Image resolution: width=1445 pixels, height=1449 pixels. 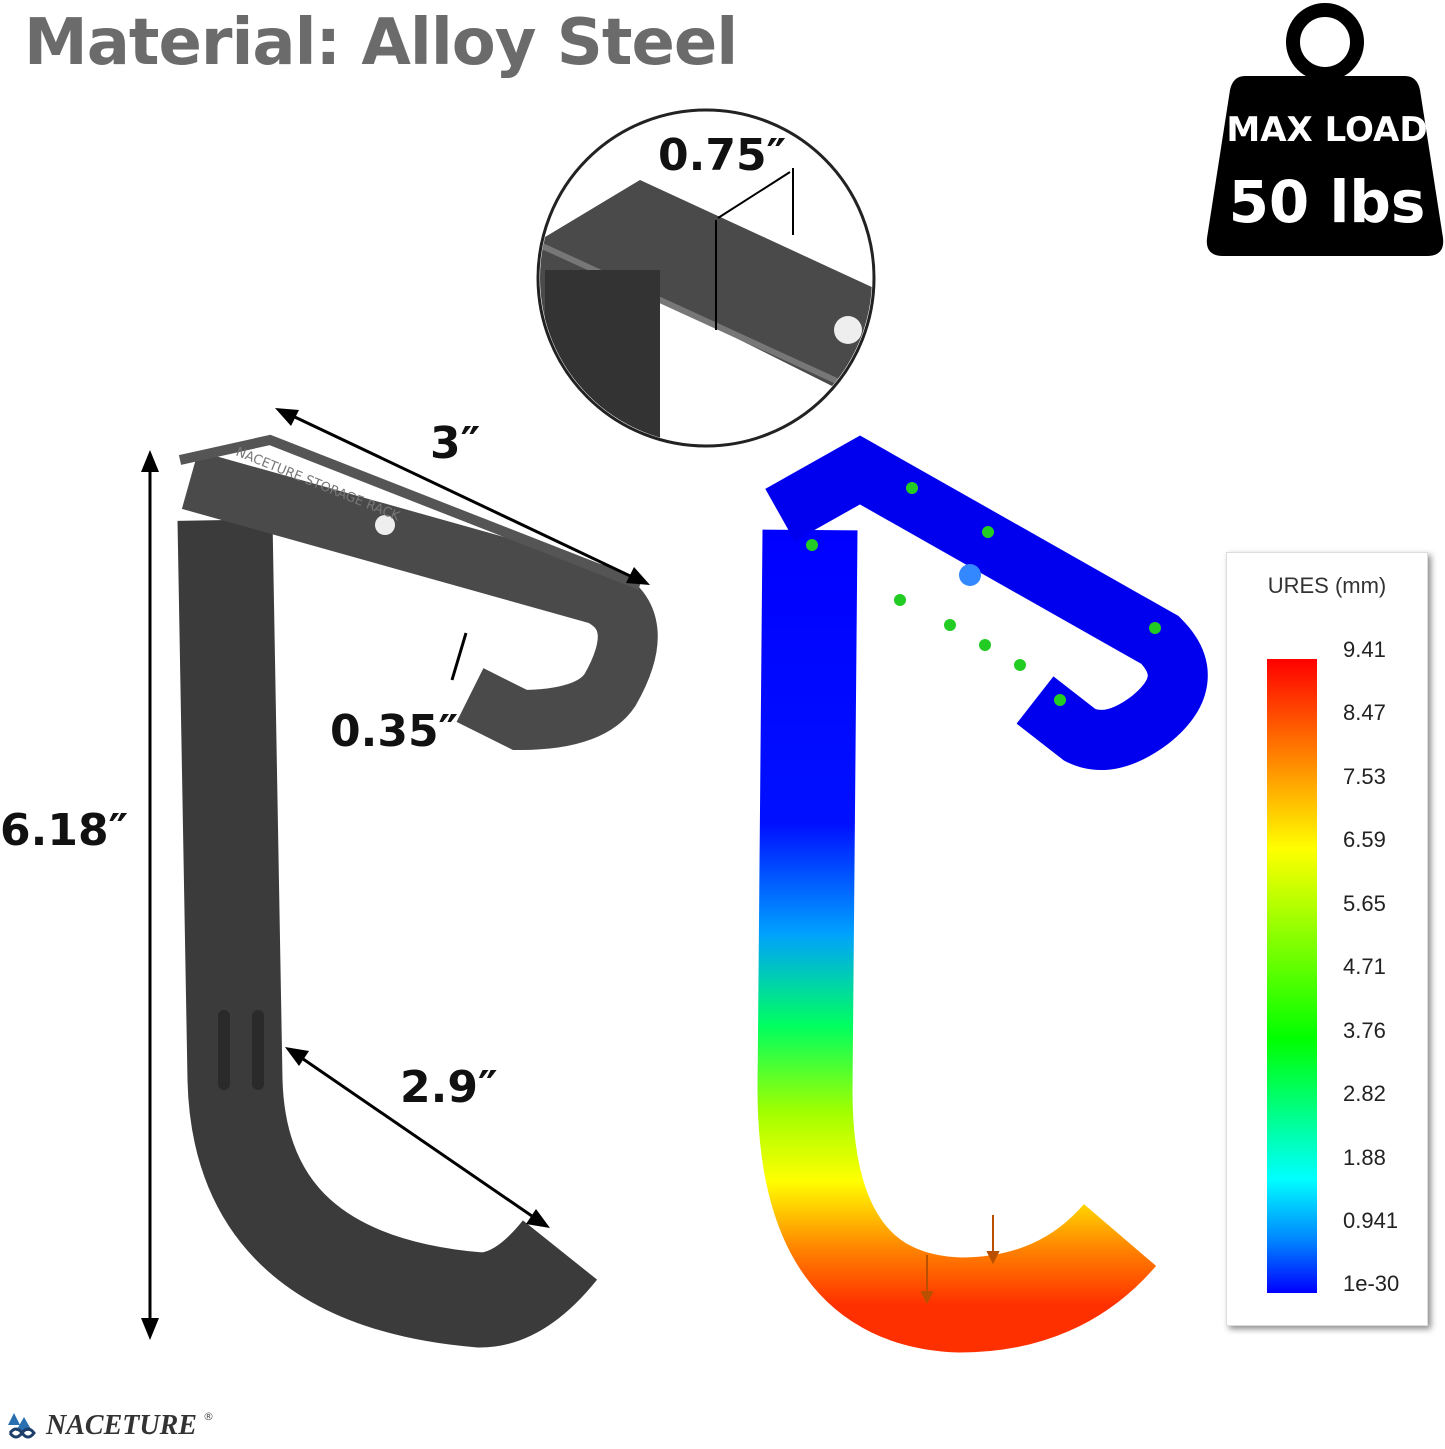 What do you see at coordinates (121, 1425) in the screenshot?
I see `brand-name: NACETURE` at bounding box center [121, 1425].